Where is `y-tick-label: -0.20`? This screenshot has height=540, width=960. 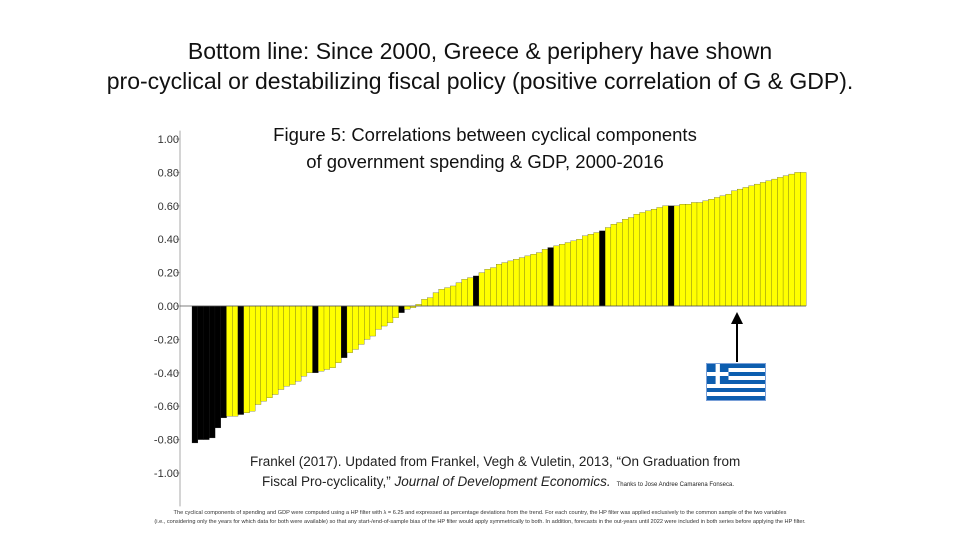
y-tick-label: -0.20 is located at coordinates (166, 340).